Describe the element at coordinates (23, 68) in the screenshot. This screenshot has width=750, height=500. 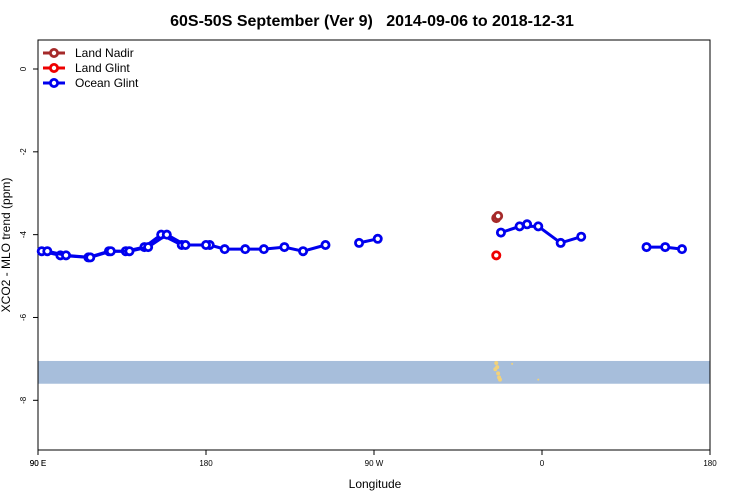
I see `y-tick-label: 0` at that location.